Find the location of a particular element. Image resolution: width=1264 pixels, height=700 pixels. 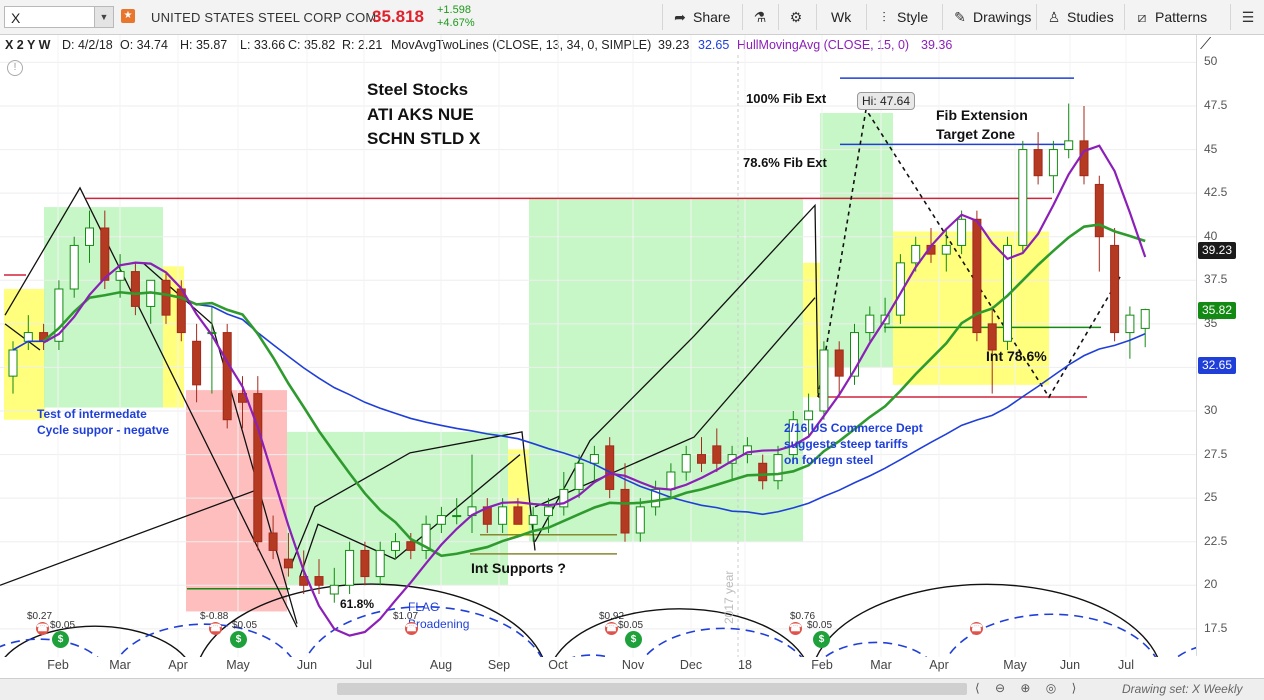

share-button: ➦ Share is located at coordinates (702, 17).